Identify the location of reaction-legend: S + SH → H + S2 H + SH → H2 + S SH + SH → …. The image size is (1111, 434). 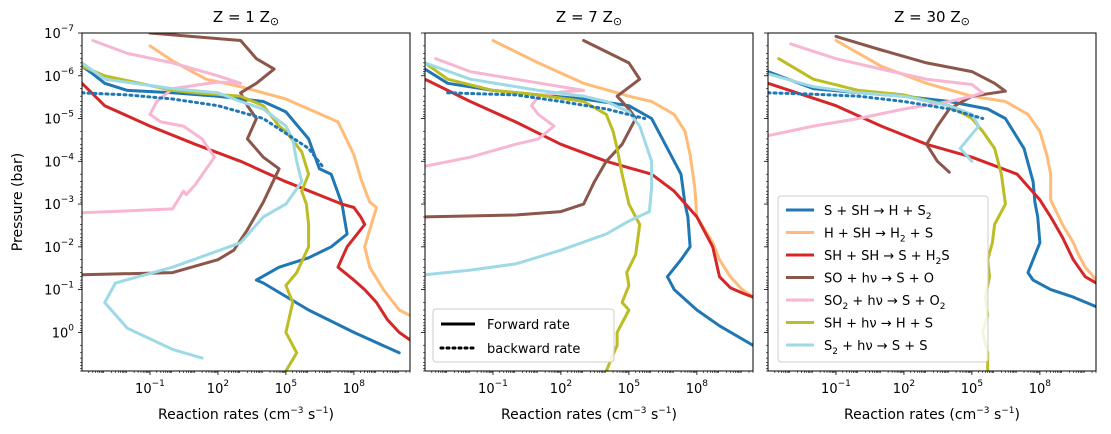
(883, 279).